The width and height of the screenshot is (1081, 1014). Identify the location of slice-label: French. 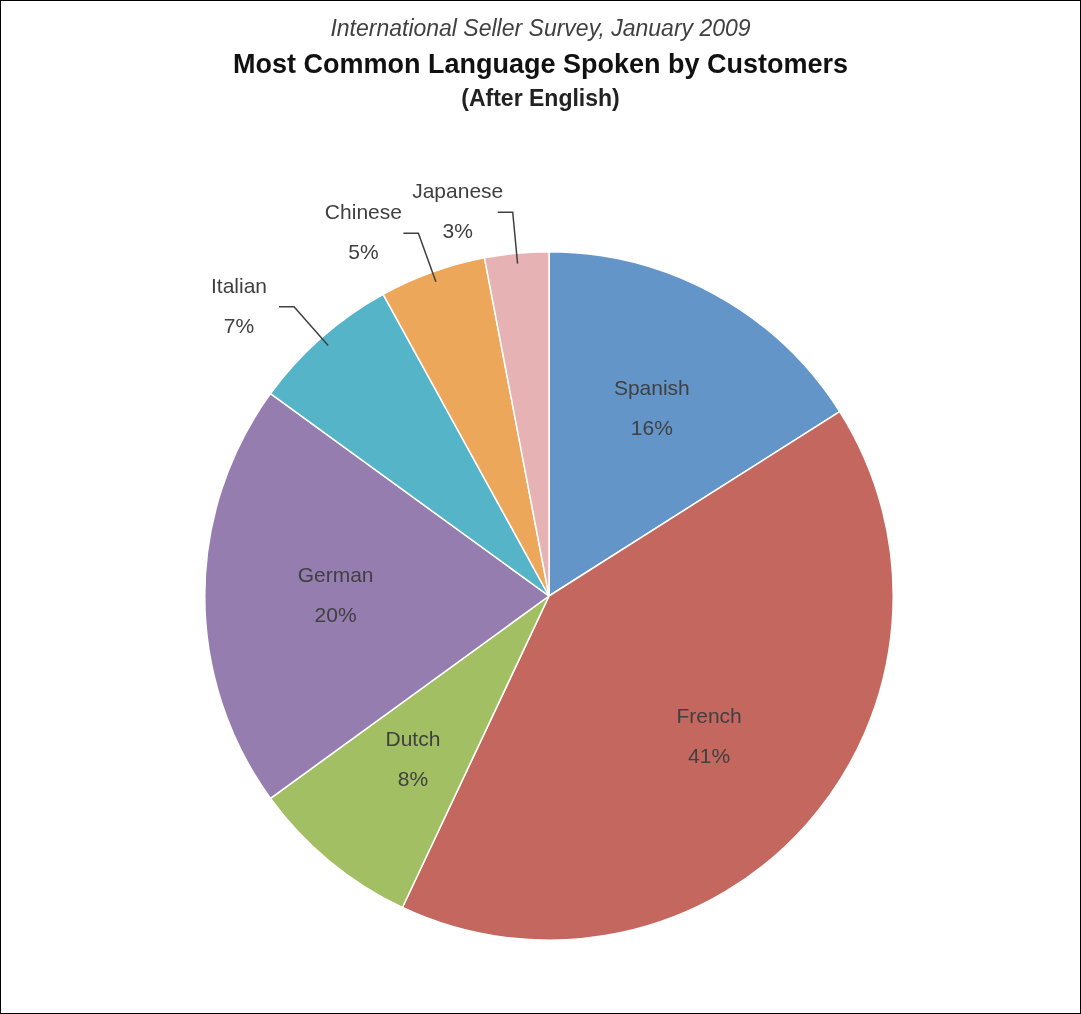
(709, 715).